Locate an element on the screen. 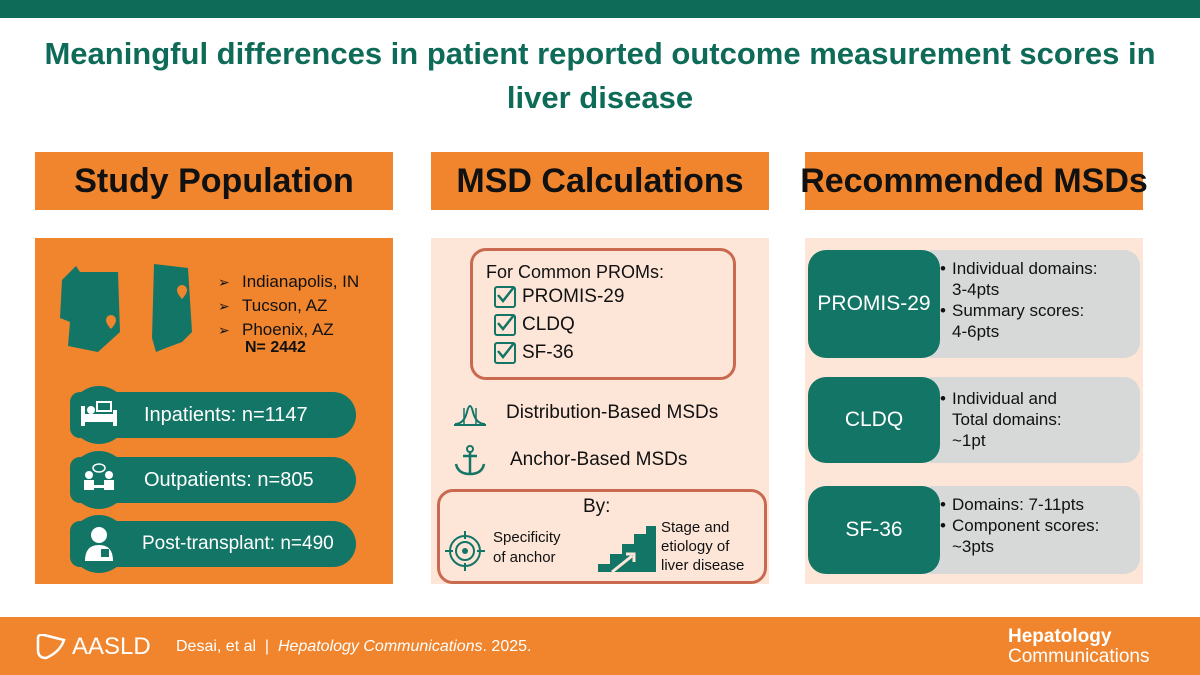  sf36-label: SF-36 is located at coordinates (874, 530).